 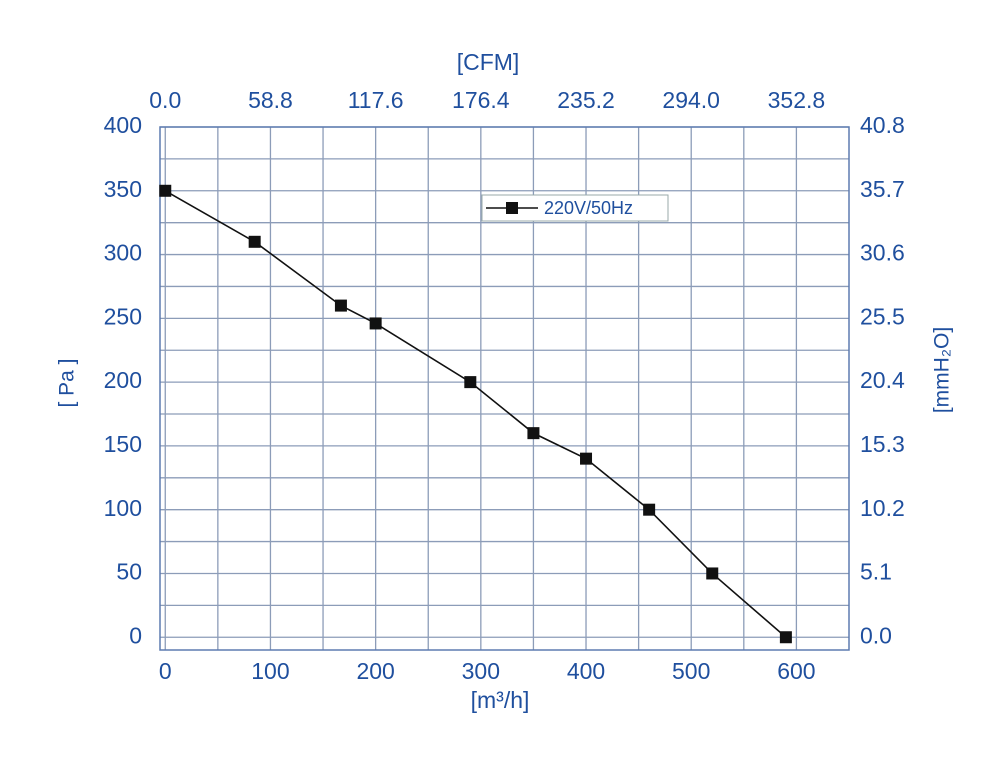 I want to click on y-axis-label: [ Pa ], so click(x=67, y=382).